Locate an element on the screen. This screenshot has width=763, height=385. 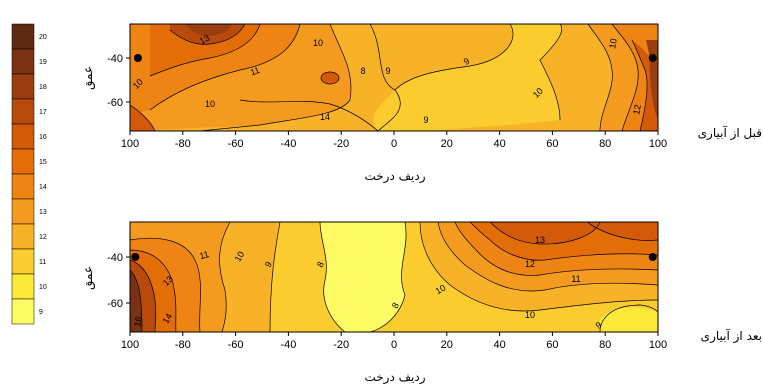
colorbar-label: 10 is located at coordinates (43, 287).